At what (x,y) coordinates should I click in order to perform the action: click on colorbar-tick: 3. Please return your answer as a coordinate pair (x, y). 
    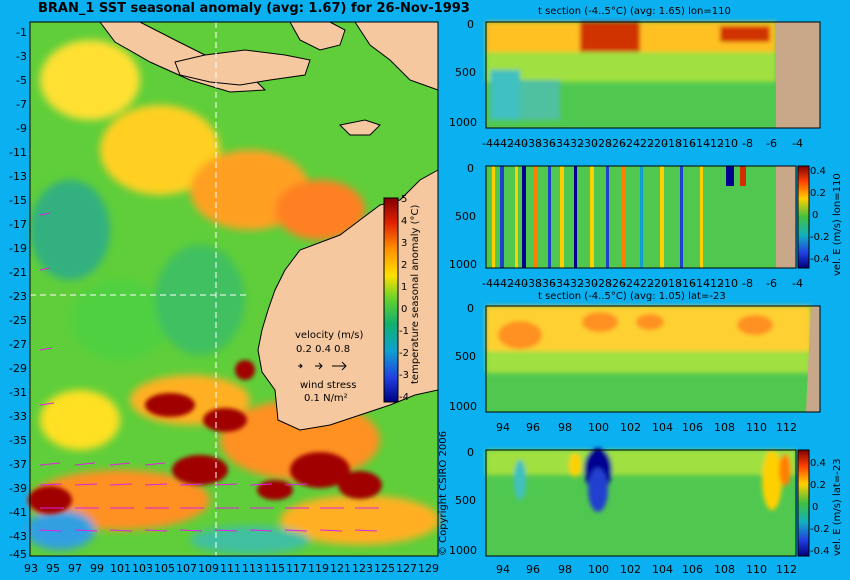
    Looking at the image, I should click on (404, 243).